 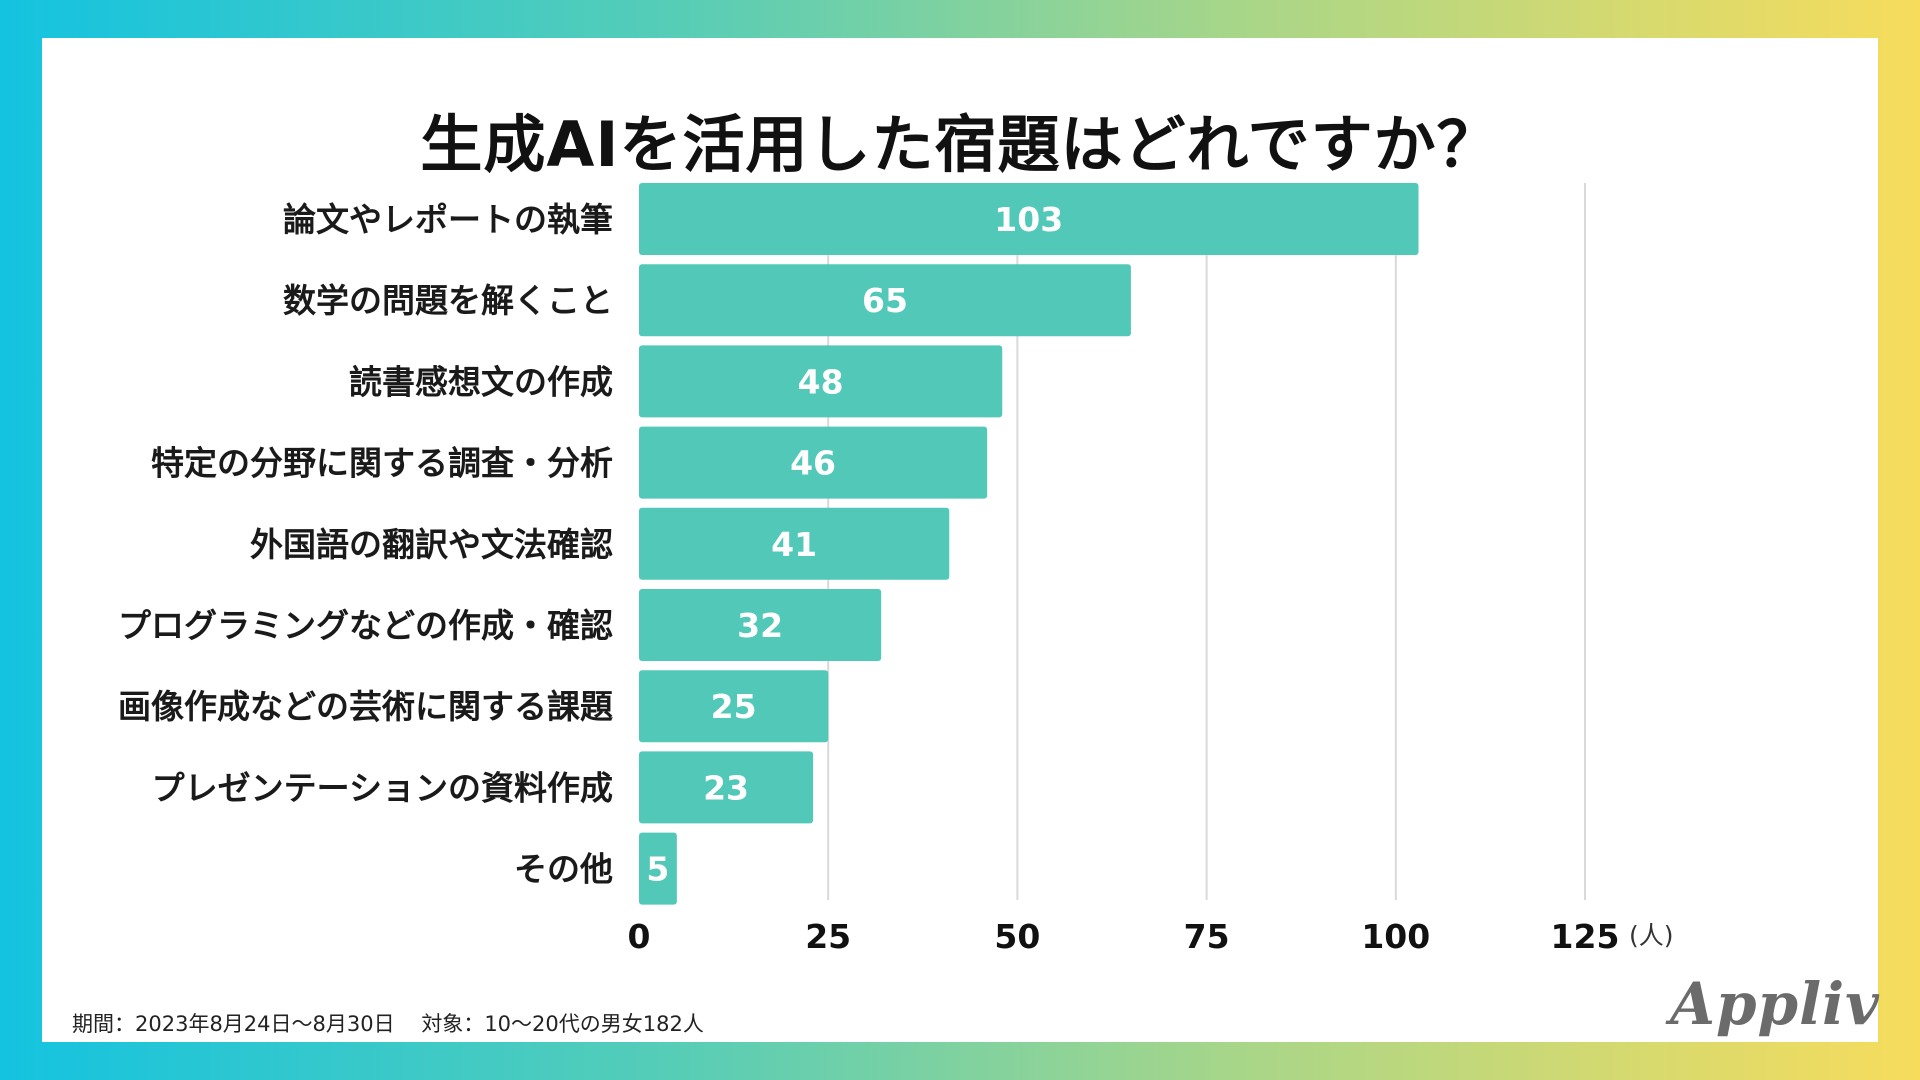 I want to click on category-label: 読書感想文の作成, so click(x=481, y=381).